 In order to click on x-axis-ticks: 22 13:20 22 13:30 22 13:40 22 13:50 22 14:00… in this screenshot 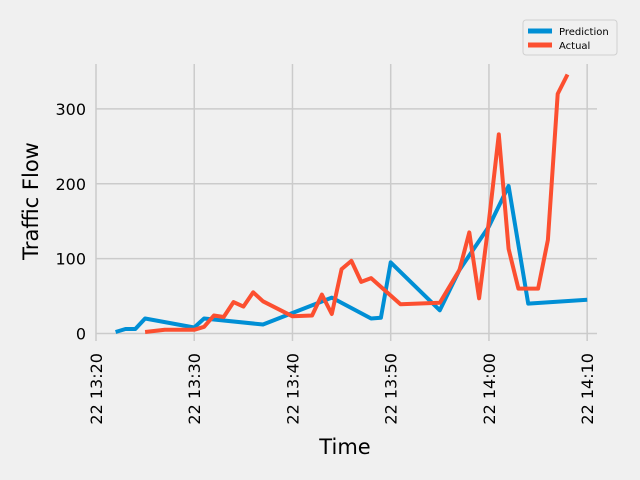, I will do `click(342, 389)`.